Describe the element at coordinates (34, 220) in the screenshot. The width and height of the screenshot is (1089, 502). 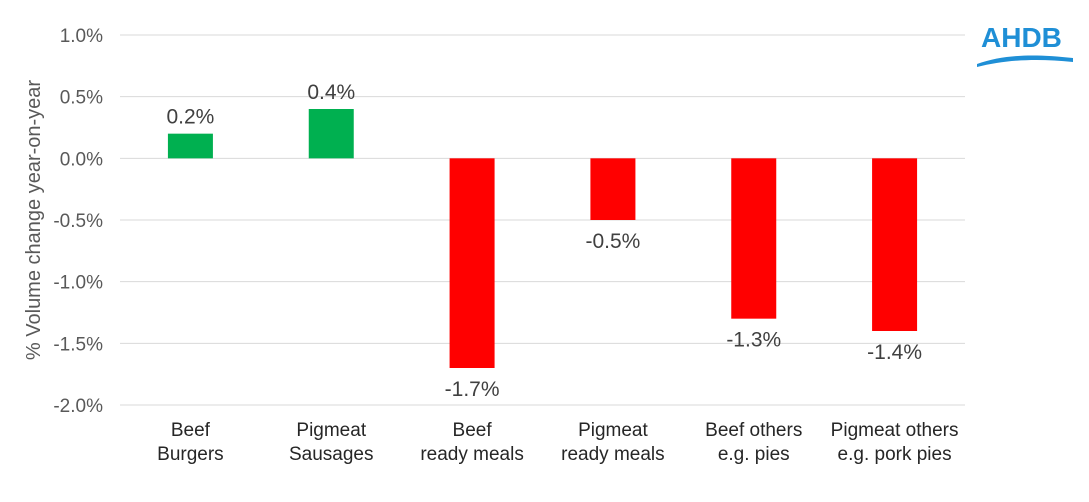
I see `y-axis-label: % Volume change year-on-year` at that location.